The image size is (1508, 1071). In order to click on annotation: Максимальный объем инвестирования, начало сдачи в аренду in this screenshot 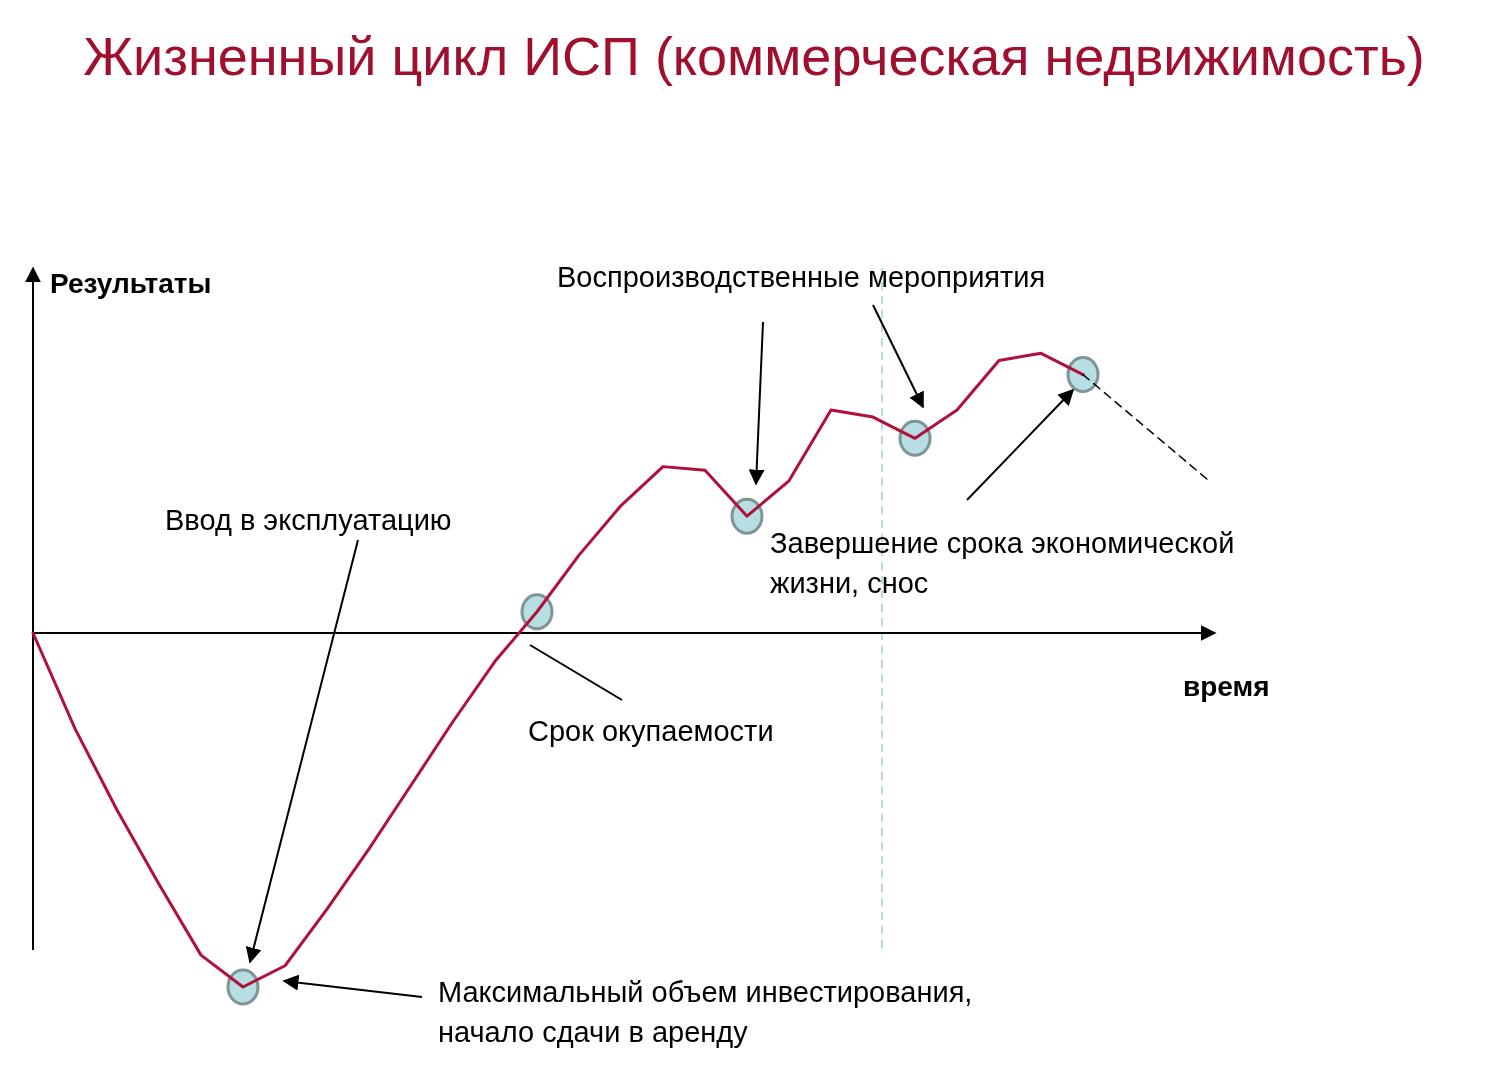, I will do `click(705, 1012)`.